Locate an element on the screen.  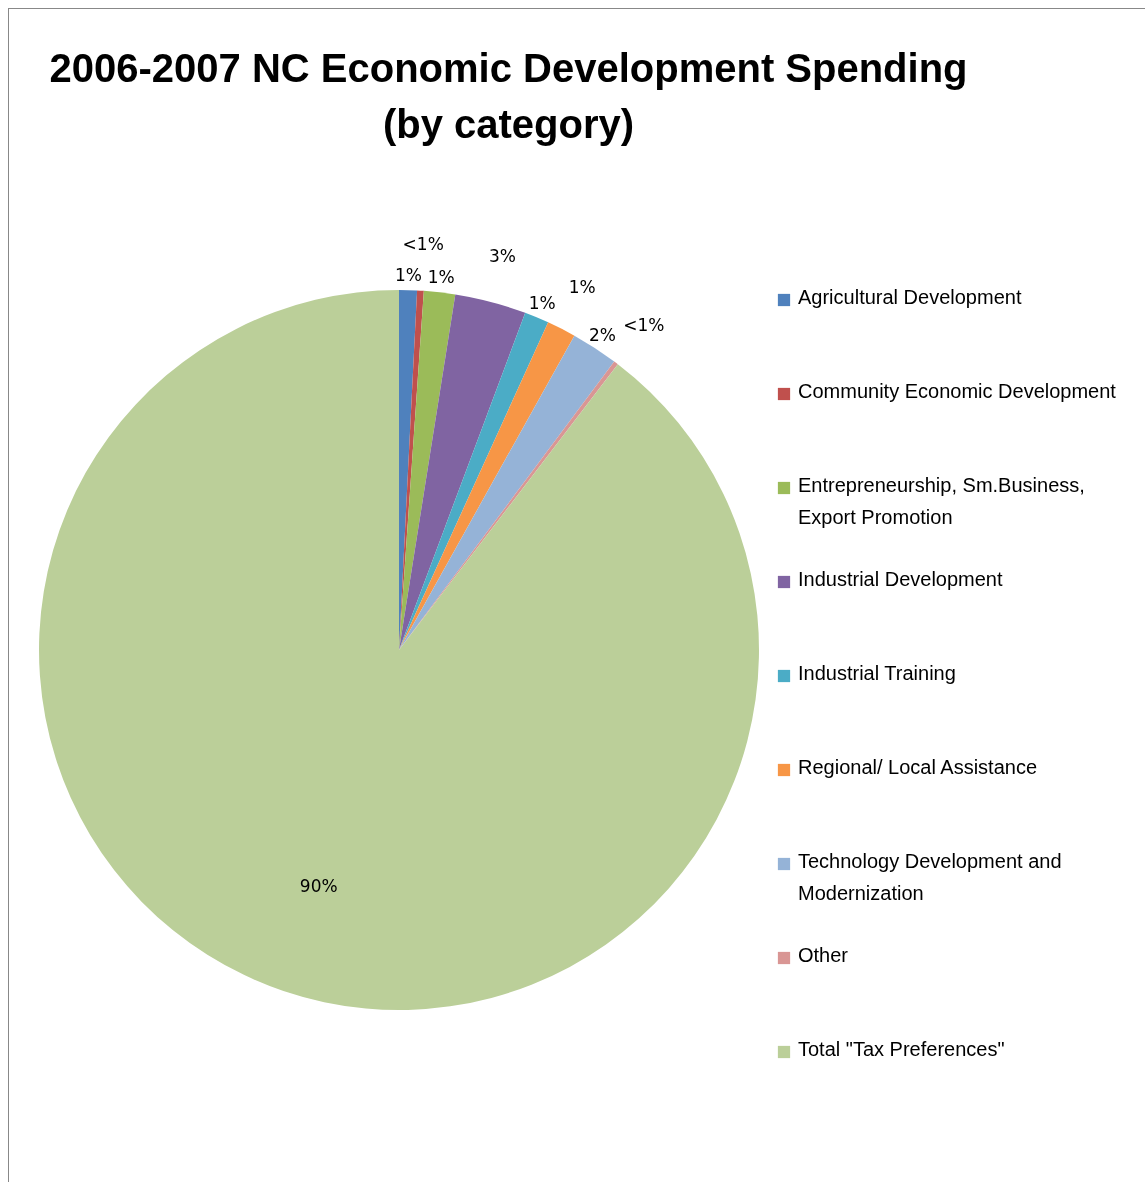
legend-label: Industrial Training is located at coordinates (877, 673).